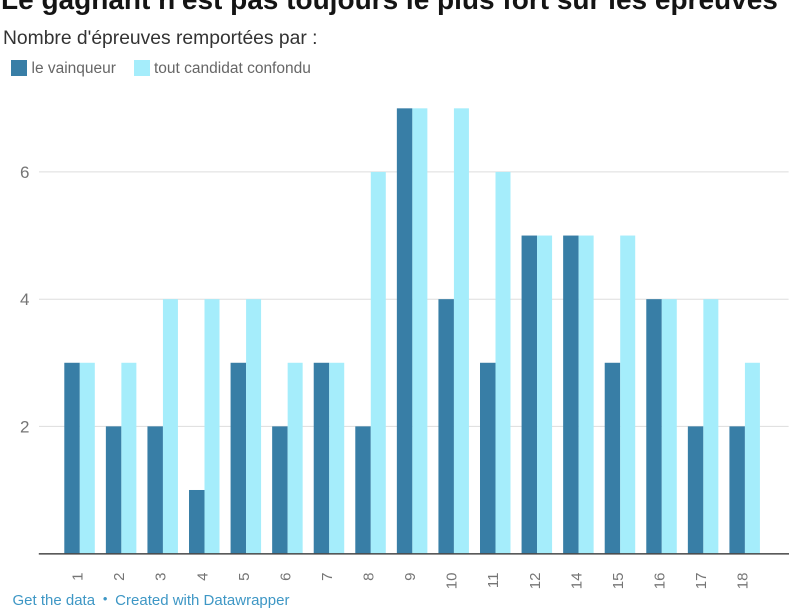  What do you see at coordinates (618, 581) in the screenshot?
I see `svg-text: 15` at bounding box center [618, 581].